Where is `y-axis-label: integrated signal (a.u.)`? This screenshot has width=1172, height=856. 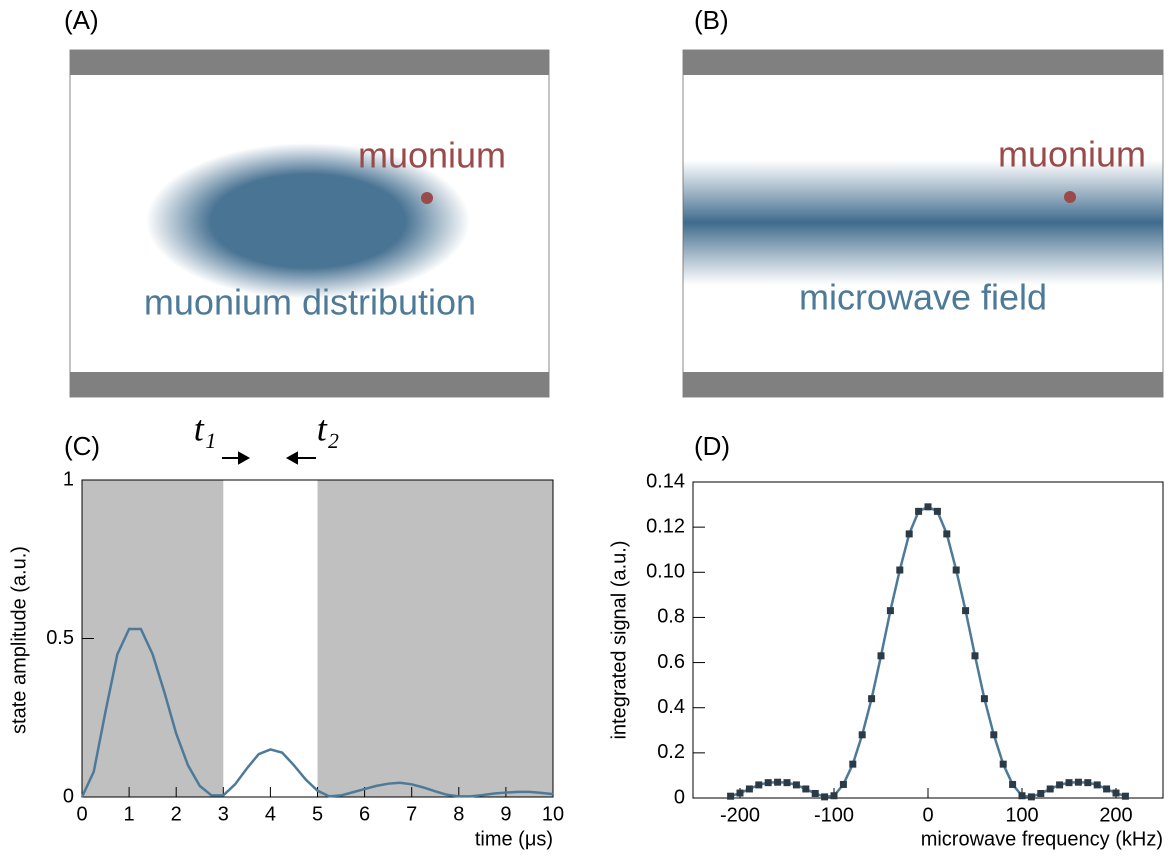 y-axis-label: integrated signal (a.u.) is located at coordinates (619, 639).